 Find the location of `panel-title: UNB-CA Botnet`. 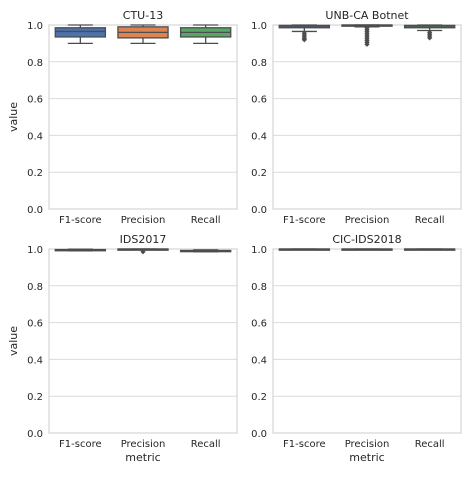

panel-title: UNB-CA Botnet is located at coordinates (367, 15).